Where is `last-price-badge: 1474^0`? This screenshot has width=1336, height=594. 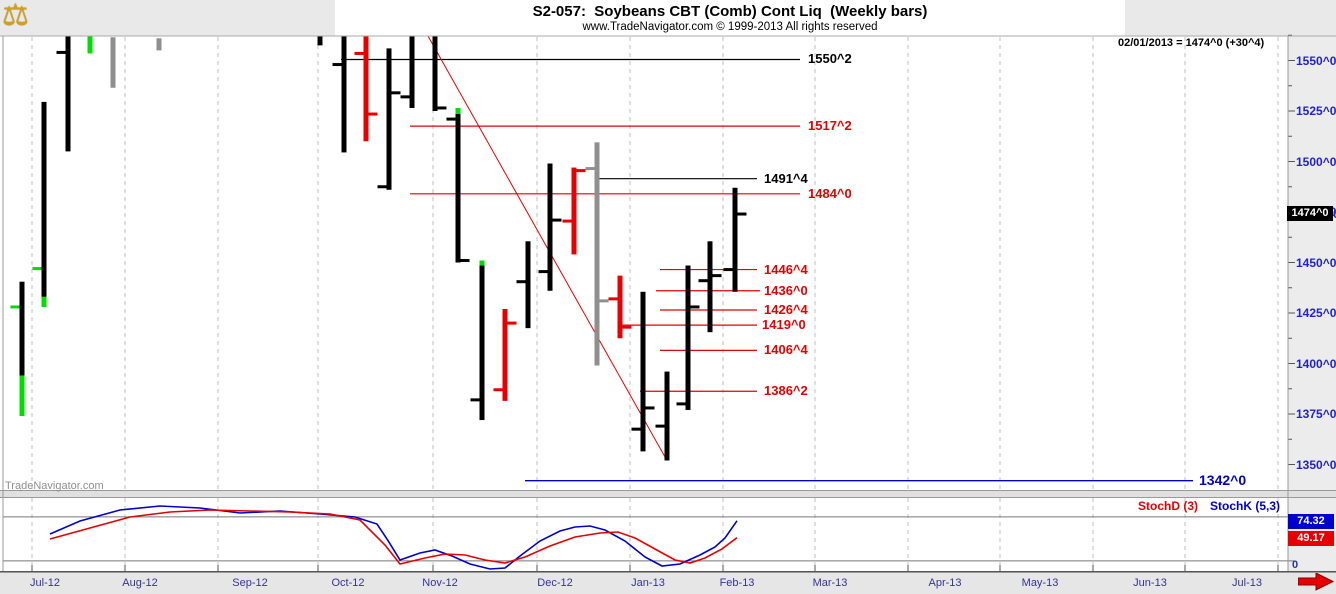
last-price-badge: 1474^0 is located at coordinates (1310, 213).